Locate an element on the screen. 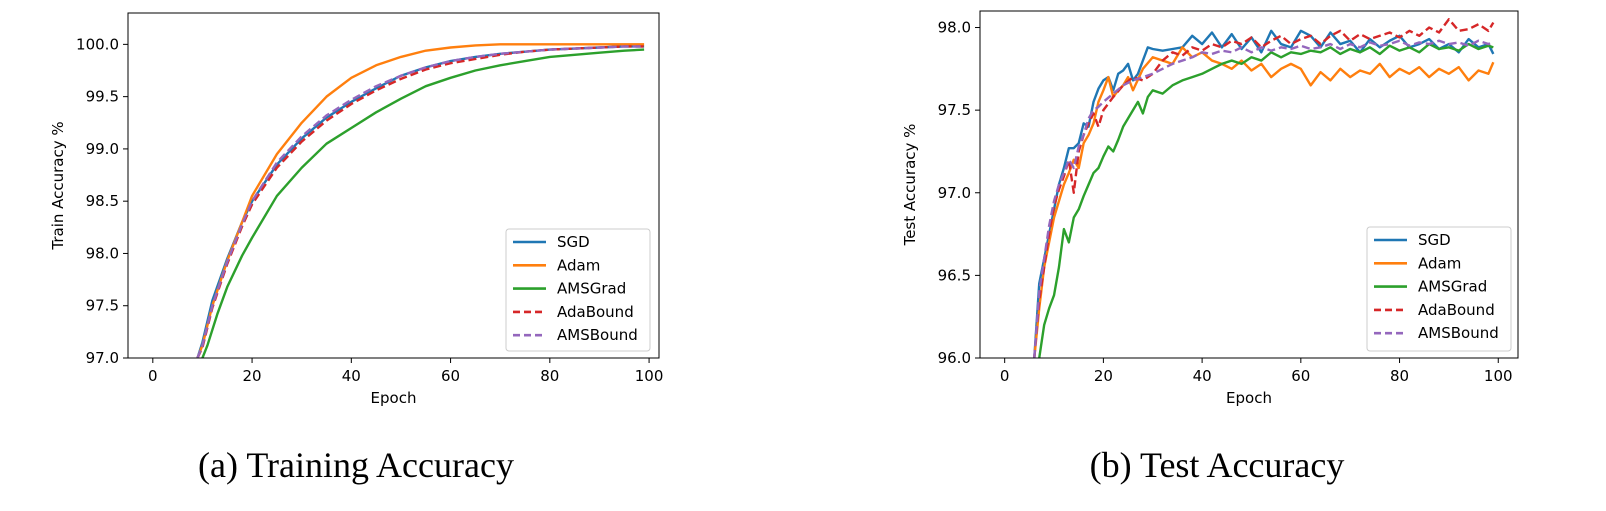 This screenshot has width=1606, height=511. figure-caption: (a) Training Accuracy is located at coordinates (356, 465).